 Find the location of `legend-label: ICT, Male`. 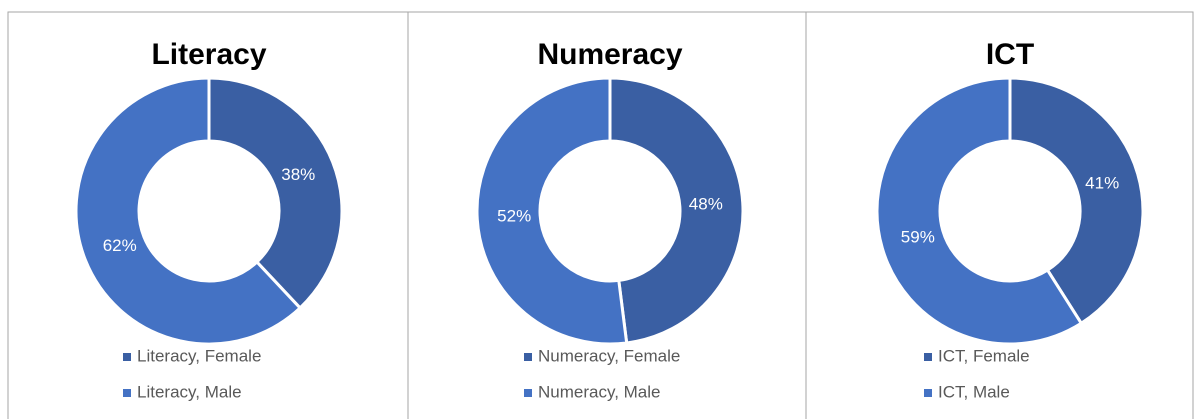

legend-label: ICT, Male is located at coordinates (974, 391).